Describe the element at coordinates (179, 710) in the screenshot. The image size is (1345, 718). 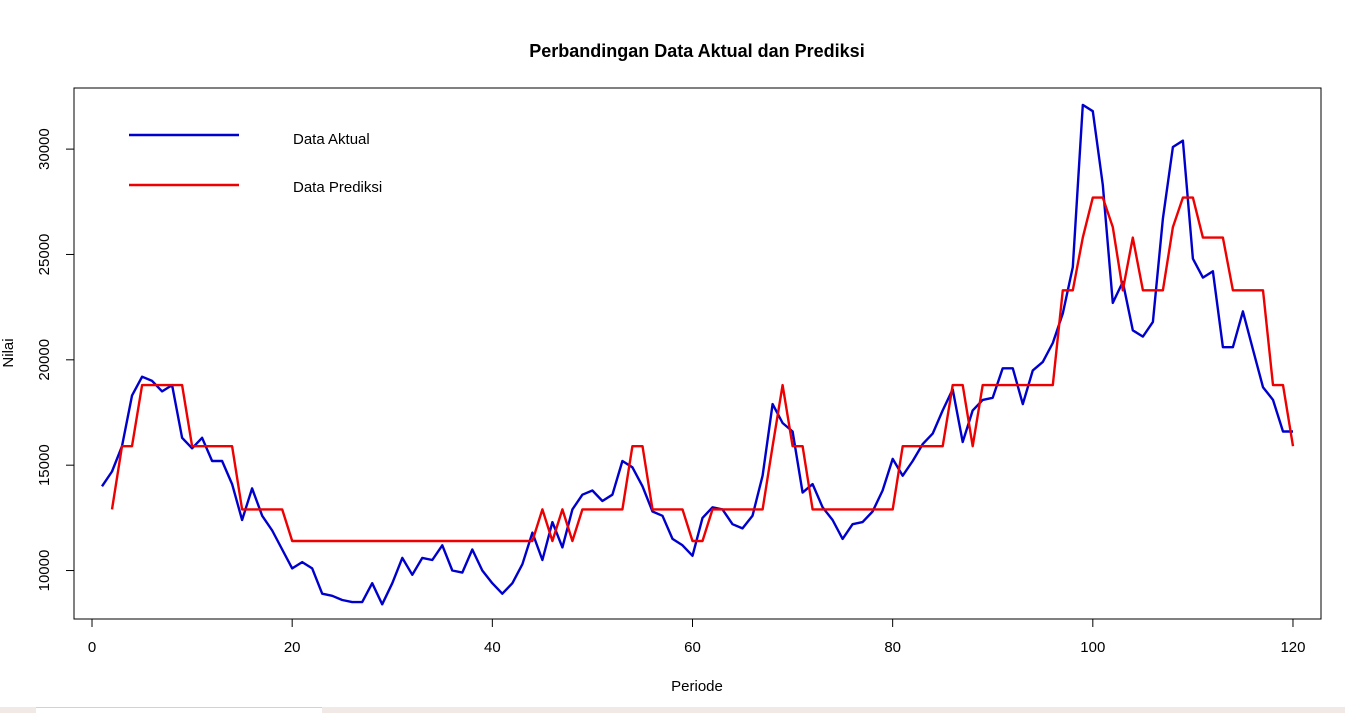
I see `window-tab` at that location.